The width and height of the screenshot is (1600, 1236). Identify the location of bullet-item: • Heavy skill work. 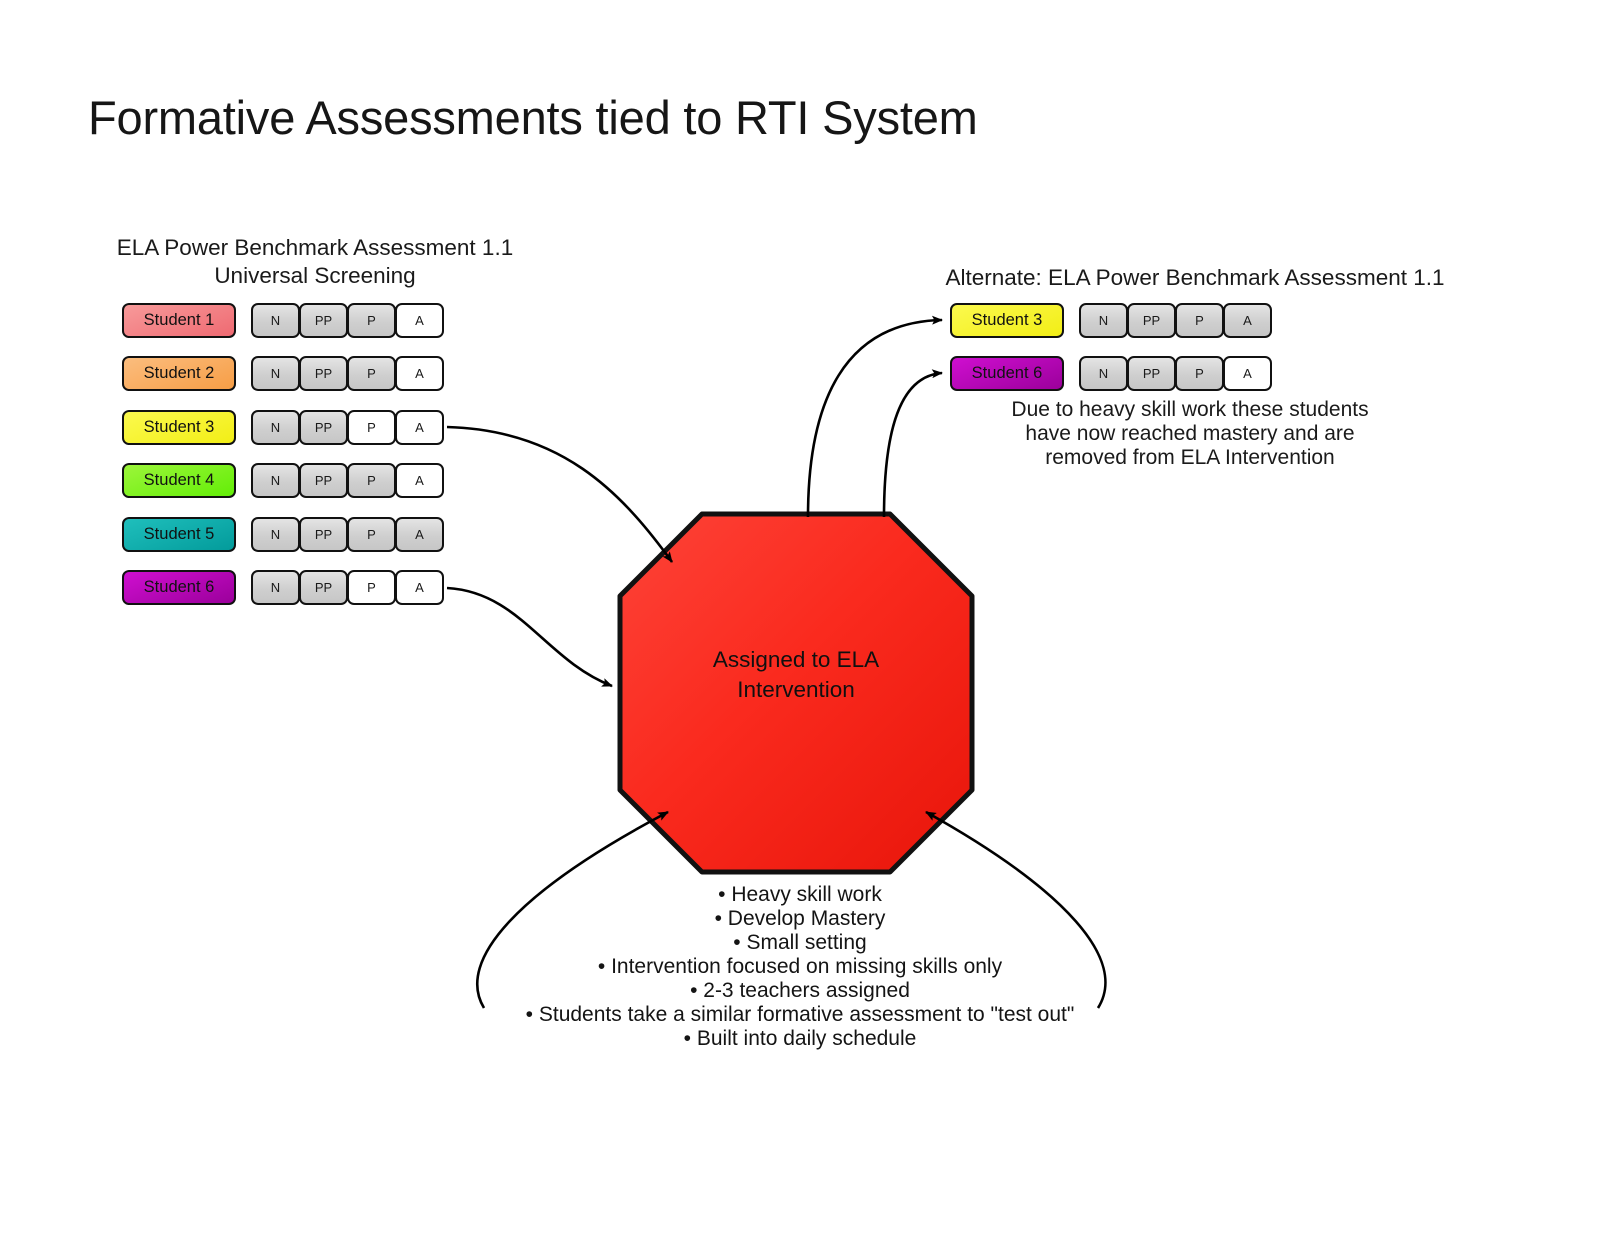
(800, 894).